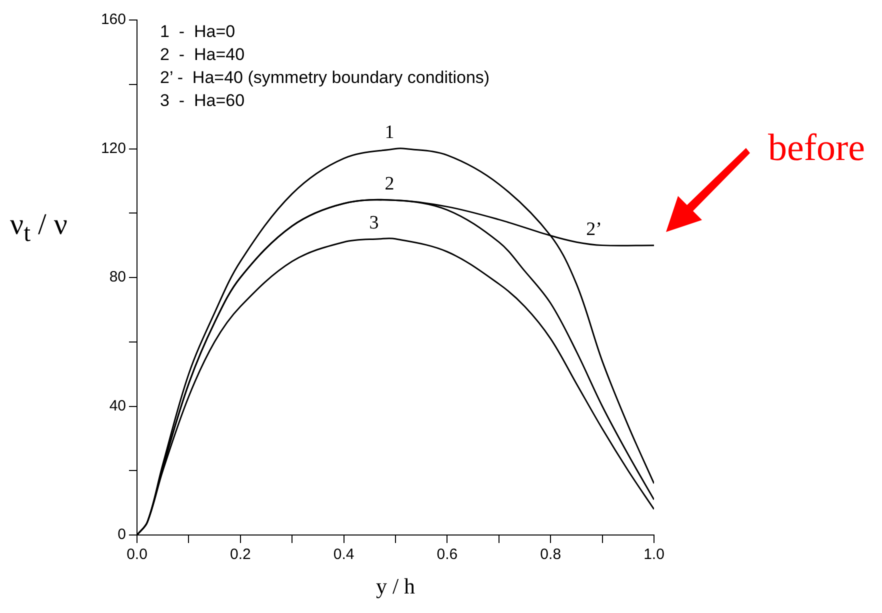 This screenshot has width=882, height=613. I want to click on x-tick-label: 1.0, so click(654, 555).